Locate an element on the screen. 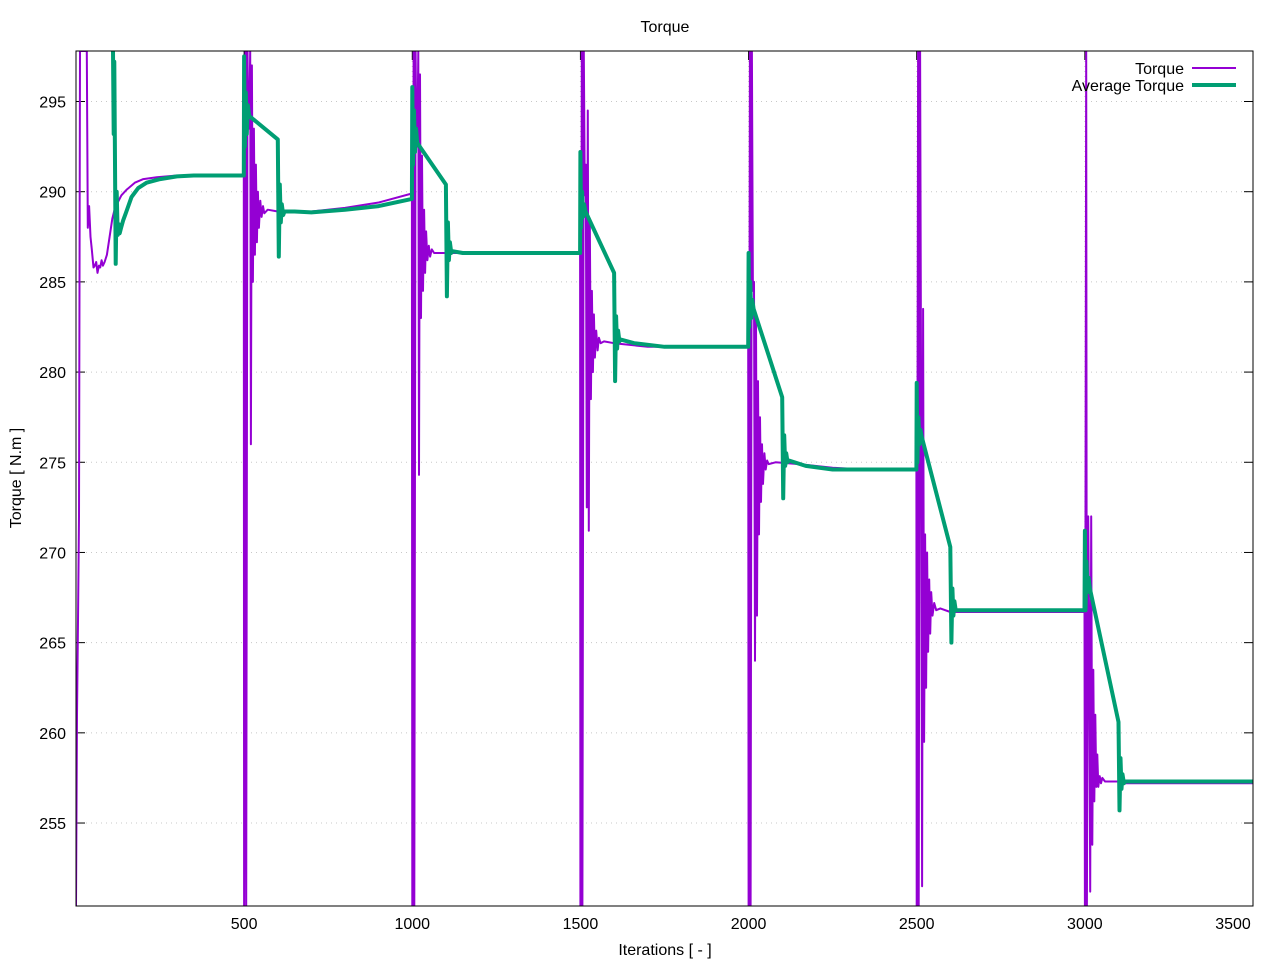  x-tick-label: 2500 is located at coordinates (917, 924).